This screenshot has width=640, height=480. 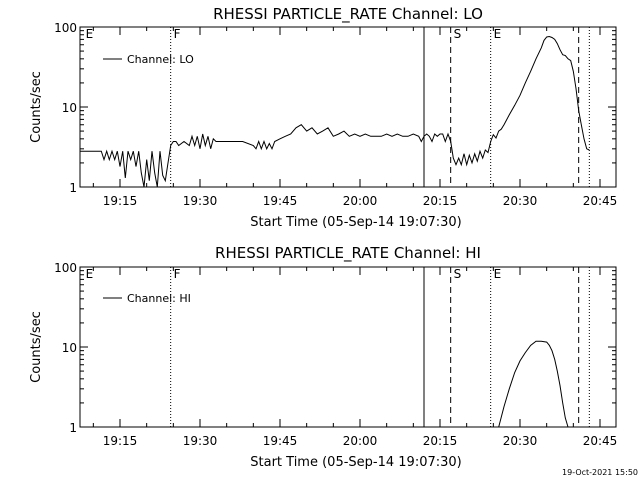 What do you see at coordinates (160, 59) in the screenshot?
I see `legend-entry: Channel: LO` at bounding box center [160, 59].